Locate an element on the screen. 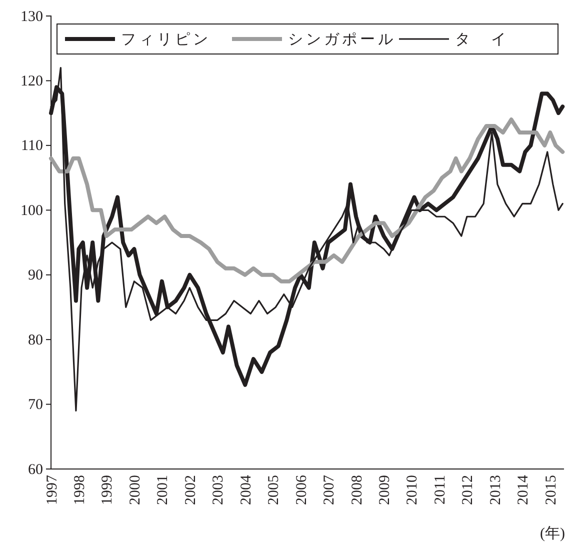 This screenshot has width=573, height=548. x-tick-label: 2001 is located at coordinates (163, 490).